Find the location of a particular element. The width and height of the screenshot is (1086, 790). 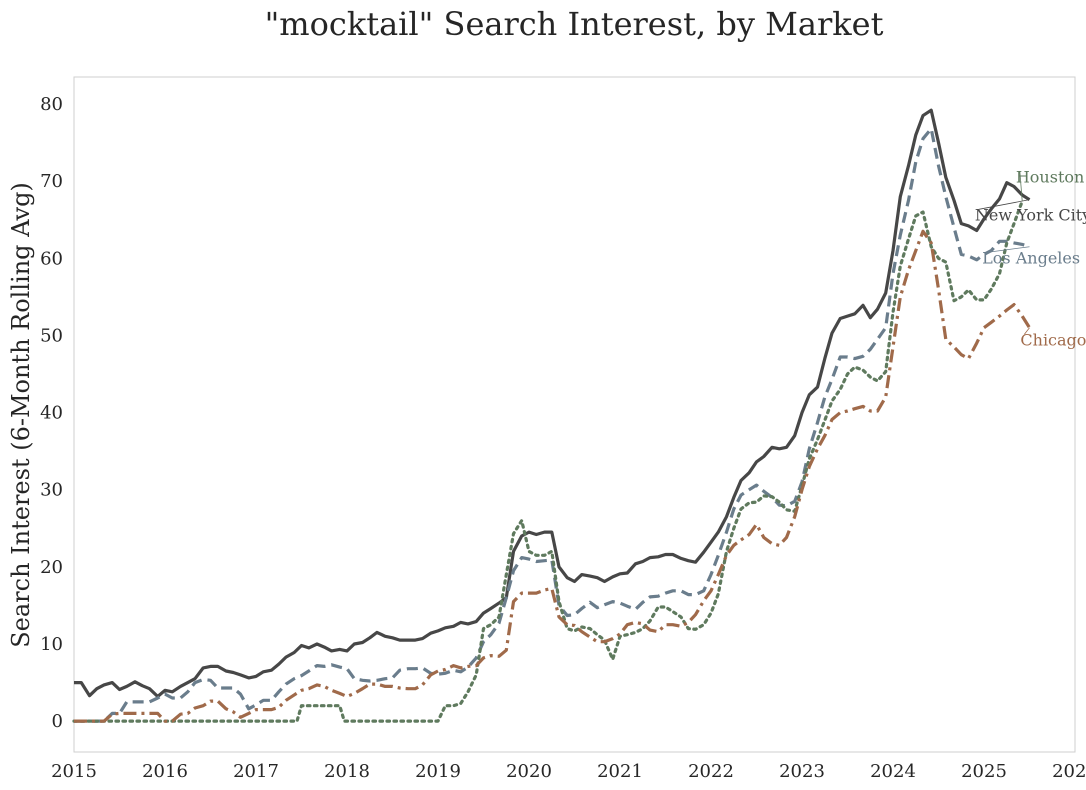

leader-line-chicago is located at coordinates (1027, 331).